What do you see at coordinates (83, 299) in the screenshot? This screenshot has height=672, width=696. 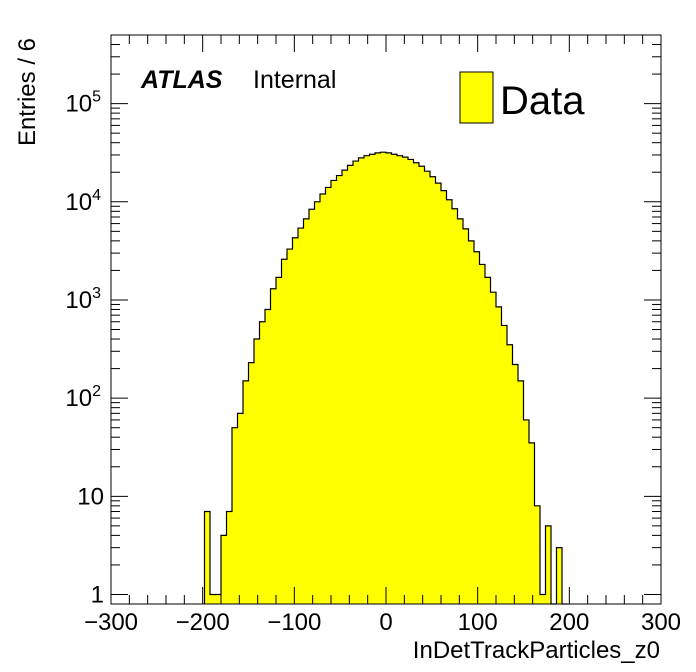 I see `y-tick-label: 10³` at bounding box center [83, 299].